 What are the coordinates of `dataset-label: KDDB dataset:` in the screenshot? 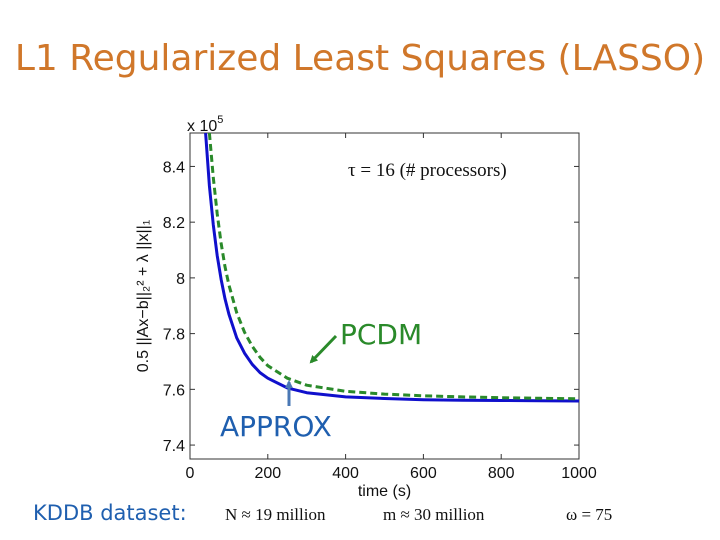 It's located at (110, 513).